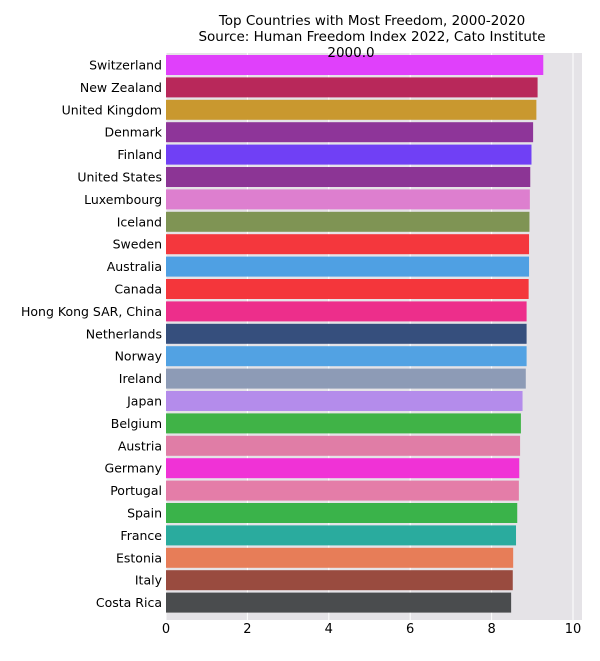  What do you see at coordinates (134, 468) in the screenshot?
I see `category-label: Germany` at bounding box center [134, 468].